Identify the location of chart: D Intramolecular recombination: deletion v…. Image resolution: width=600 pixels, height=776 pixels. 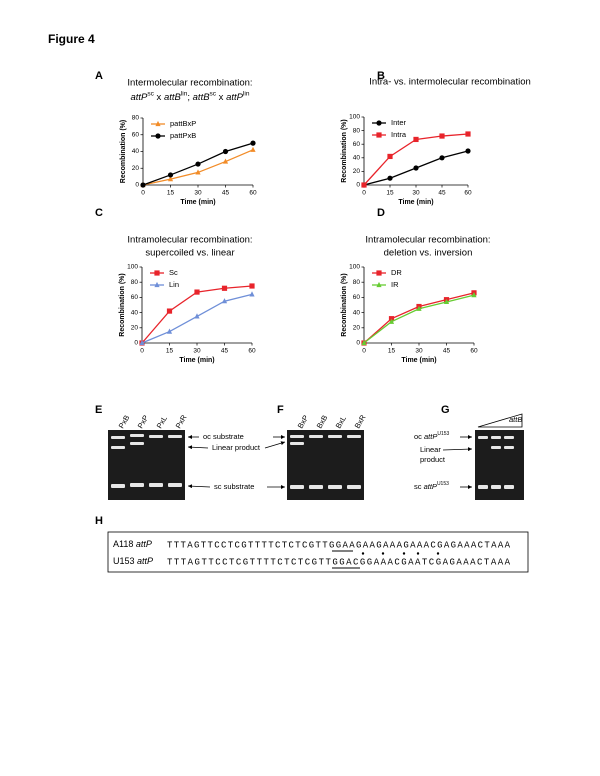
(416, 285).